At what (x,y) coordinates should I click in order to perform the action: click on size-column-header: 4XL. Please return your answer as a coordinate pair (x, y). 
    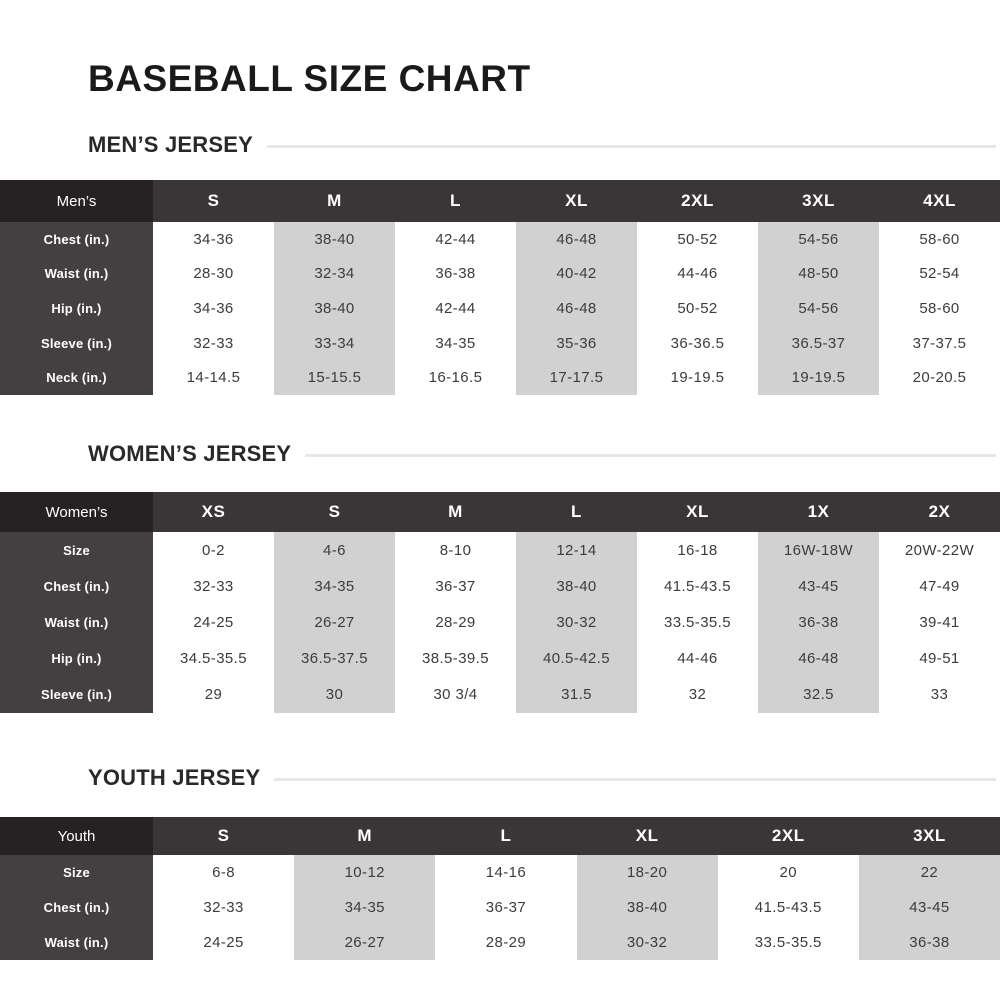
    Looking at the image, I should click on (939, 200).